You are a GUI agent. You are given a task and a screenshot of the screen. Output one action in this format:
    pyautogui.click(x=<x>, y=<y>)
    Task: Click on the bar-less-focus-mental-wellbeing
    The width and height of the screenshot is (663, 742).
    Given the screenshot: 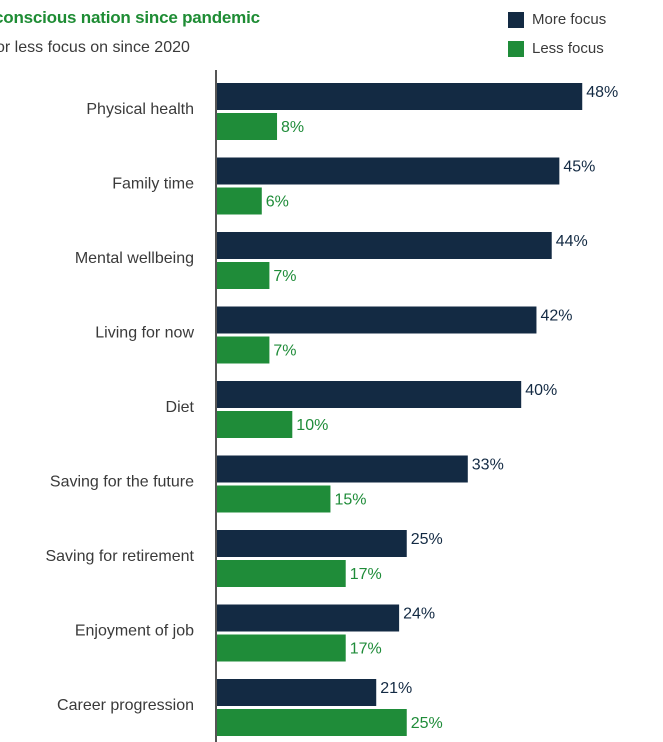 What is the action you would take?
    pyautogui.click(x=243, y=275)
    